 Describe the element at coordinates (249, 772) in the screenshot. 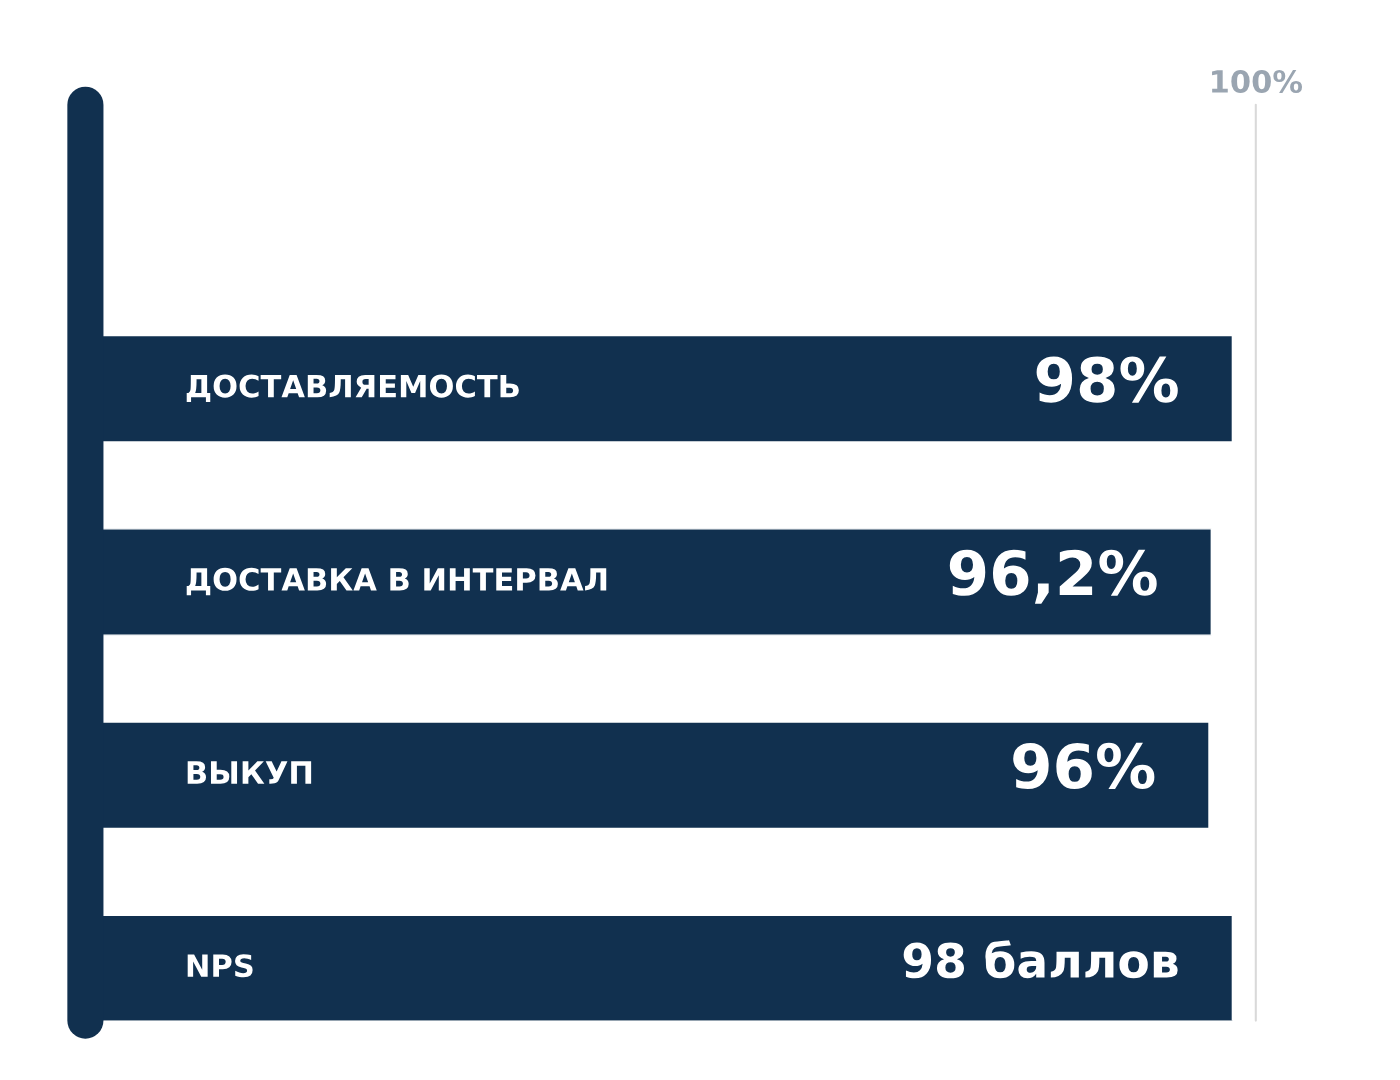

I see `y-tick-label: ВЫКУП` at that location.